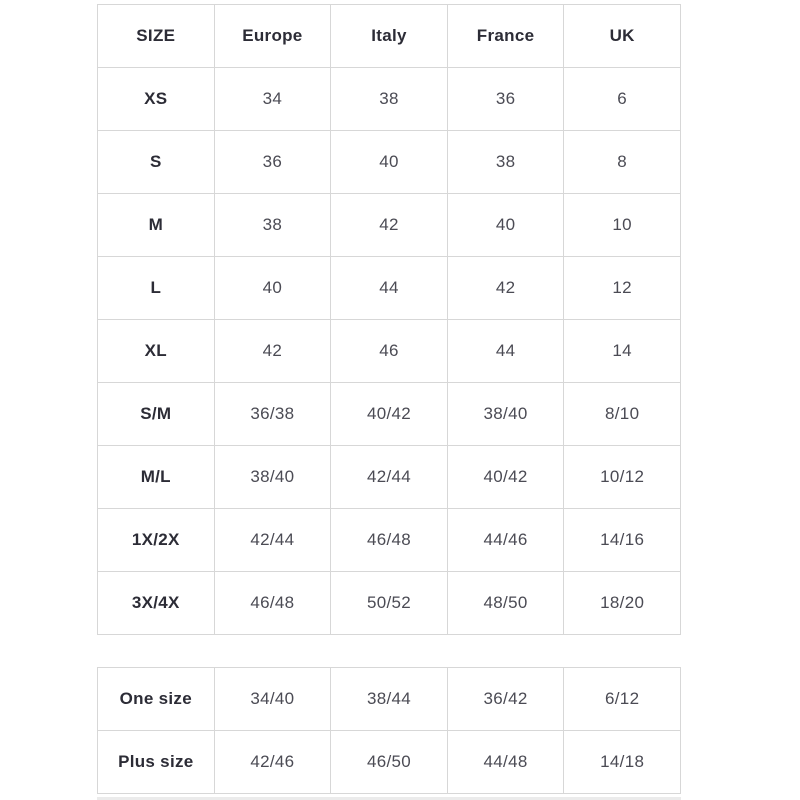 Image resolution: width=800 pixels, height=800 pixels. Describe the element at coordinates (272, 36) in the screenshot. I see `column-header-europe: Europe` at that location.